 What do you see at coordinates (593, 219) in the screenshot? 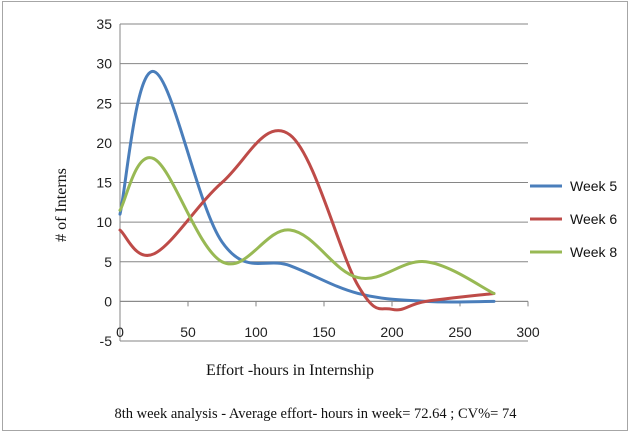
I see `legend-label: Week 6` at bounding box center [593, 219].